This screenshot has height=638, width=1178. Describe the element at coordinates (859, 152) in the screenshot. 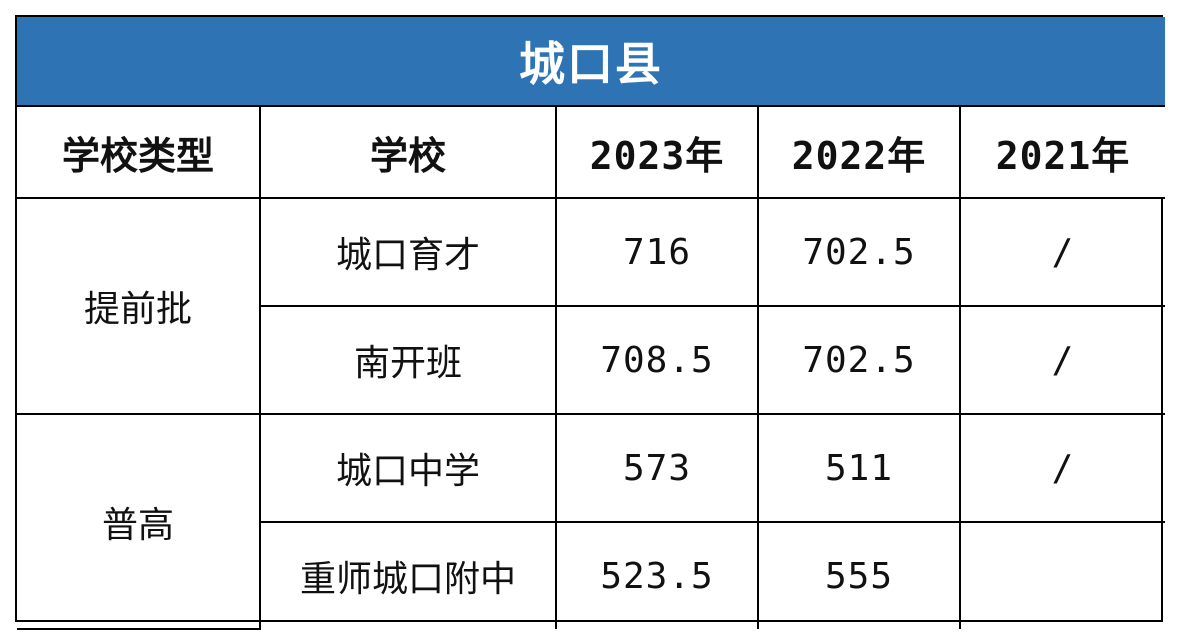

I see `header-2022: 2022年` at that location.